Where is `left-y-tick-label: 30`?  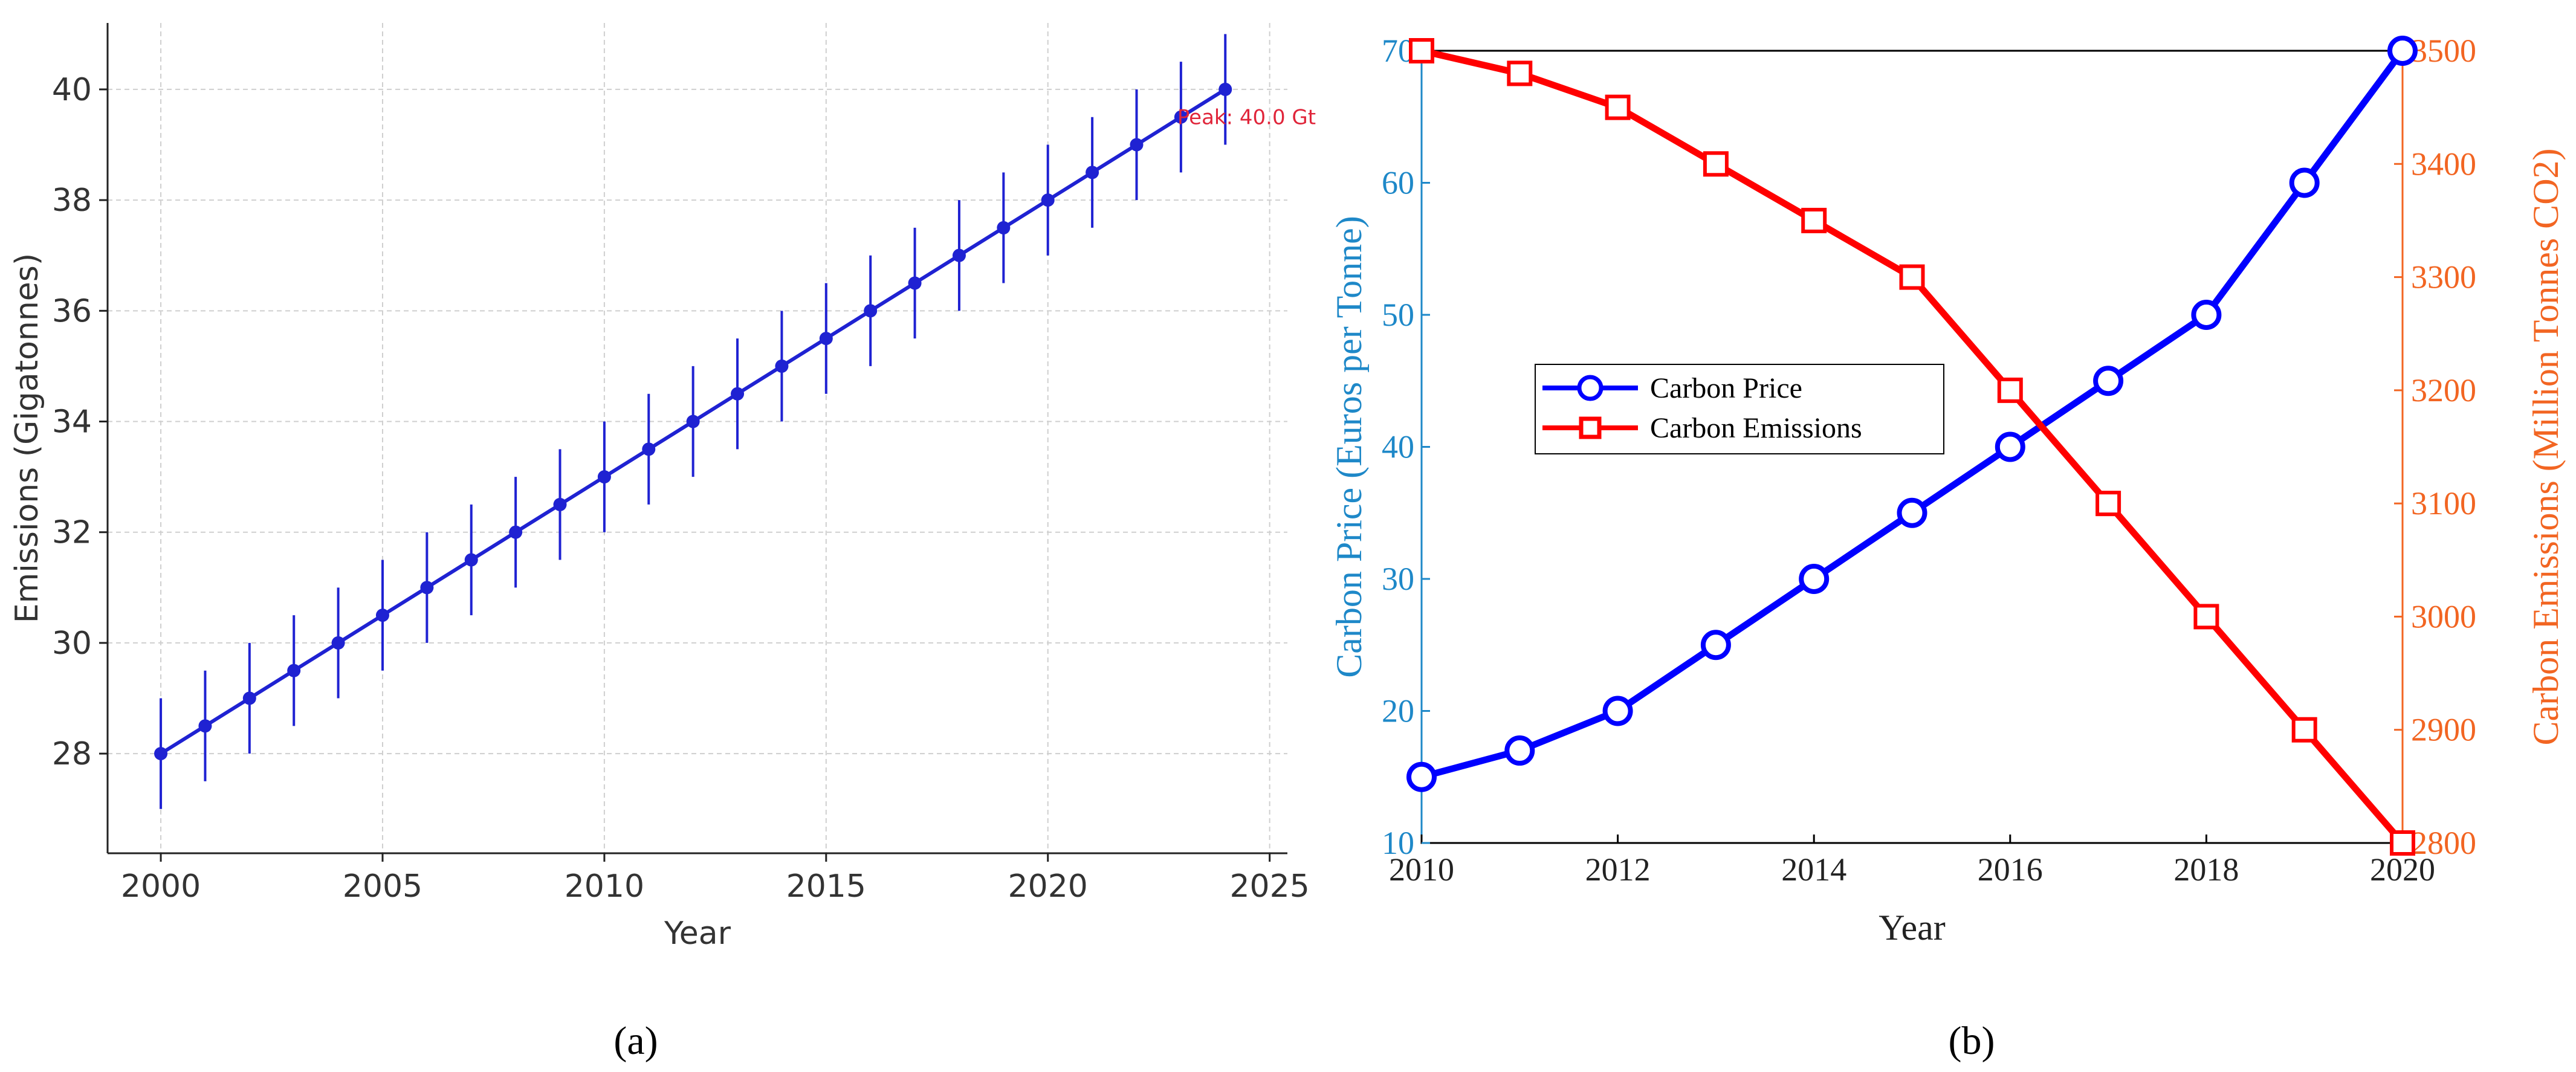 left-y-tick-label: 30 is located at coordinates (1398, 579).